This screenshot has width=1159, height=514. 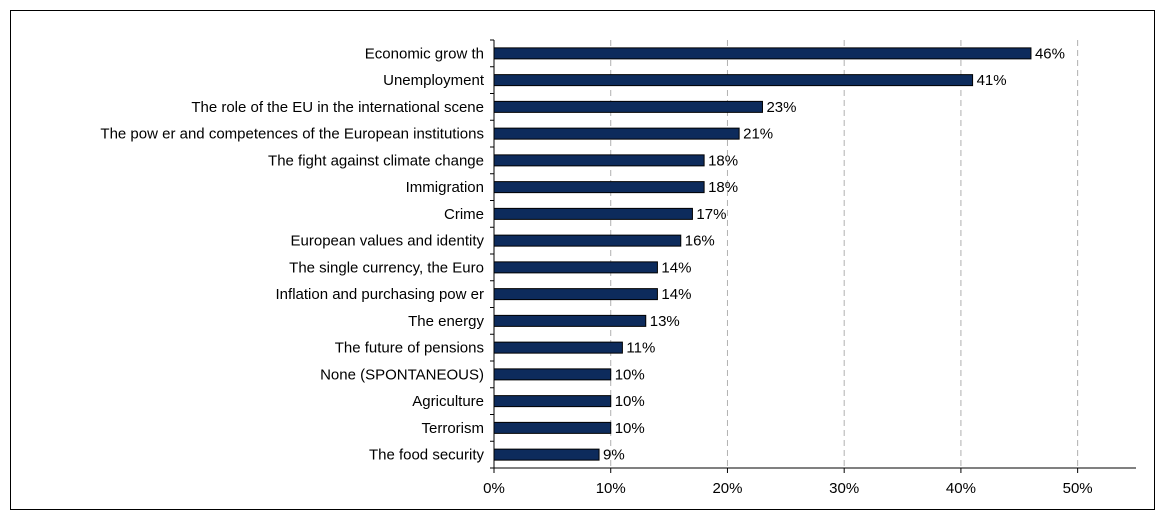 What do you see at coordinates (1078, 488) in the screenshot?
I see `x-tick-label: 50%` at bounding box center [1078, 488].